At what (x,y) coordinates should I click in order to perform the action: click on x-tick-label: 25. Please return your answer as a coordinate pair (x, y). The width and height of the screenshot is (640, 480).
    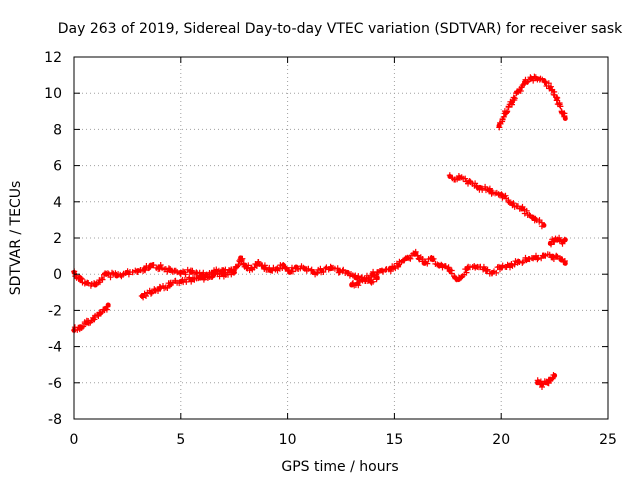
    Looking at the image, I should click on (608, 440).